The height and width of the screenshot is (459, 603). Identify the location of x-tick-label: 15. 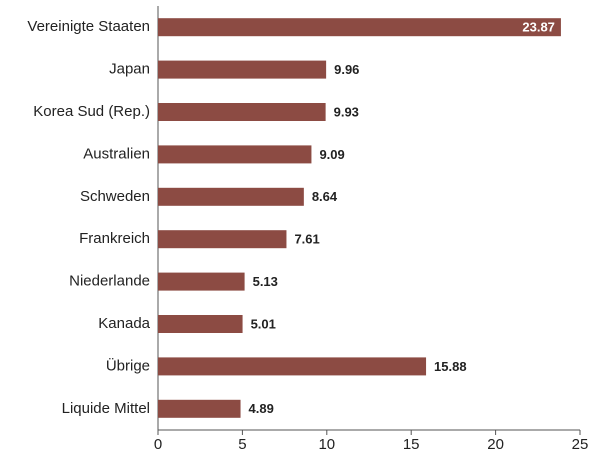
(411, 444).